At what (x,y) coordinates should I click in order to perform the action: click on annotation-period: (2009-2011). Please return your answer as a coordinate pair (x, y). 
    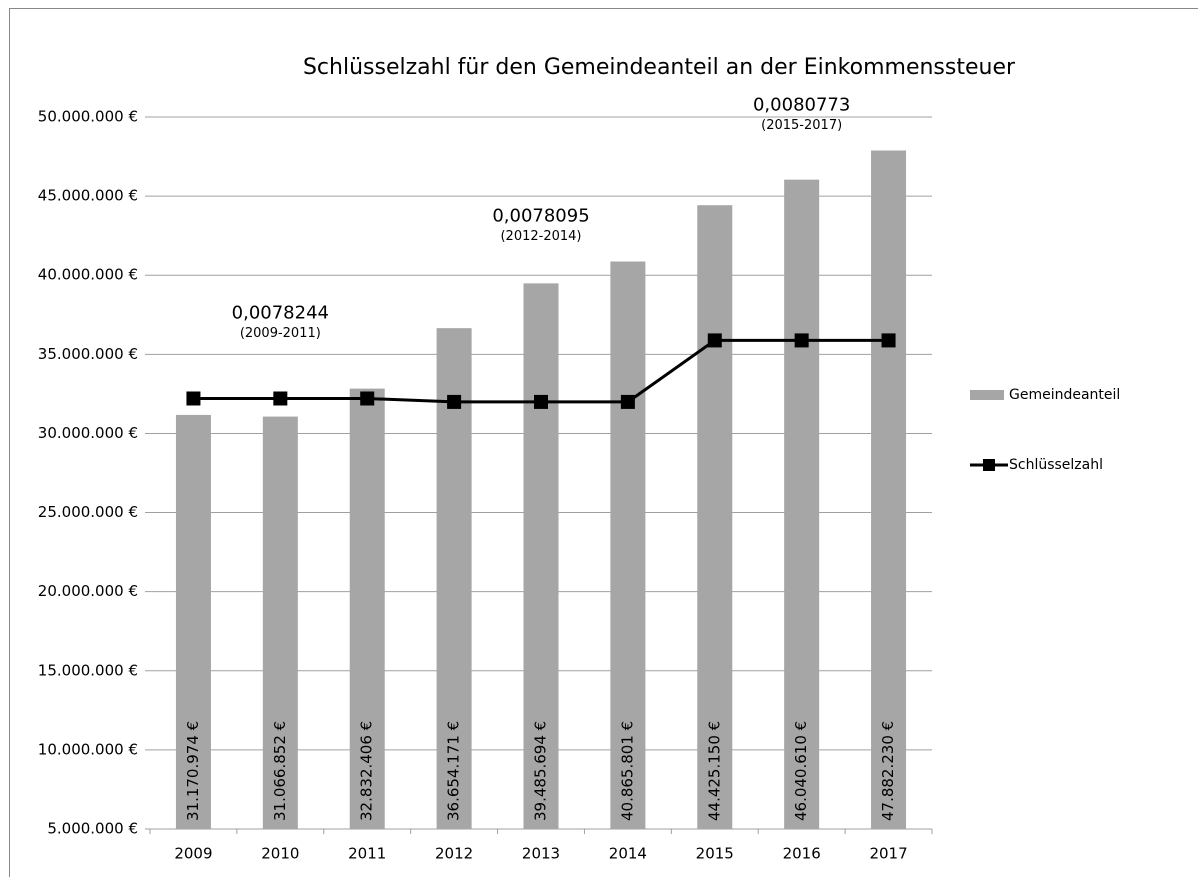
    Looking at the image, I should click on (280, 333).